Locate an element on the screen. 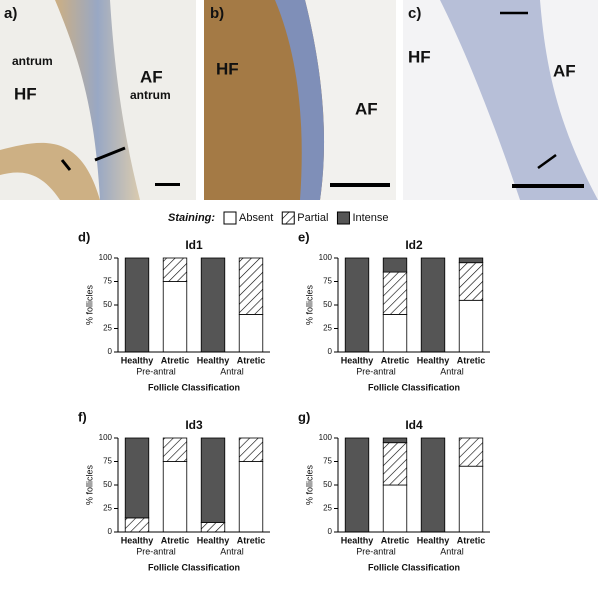 The image size is (600, 599). panel-label: b) is located at coordinates (217, 13).